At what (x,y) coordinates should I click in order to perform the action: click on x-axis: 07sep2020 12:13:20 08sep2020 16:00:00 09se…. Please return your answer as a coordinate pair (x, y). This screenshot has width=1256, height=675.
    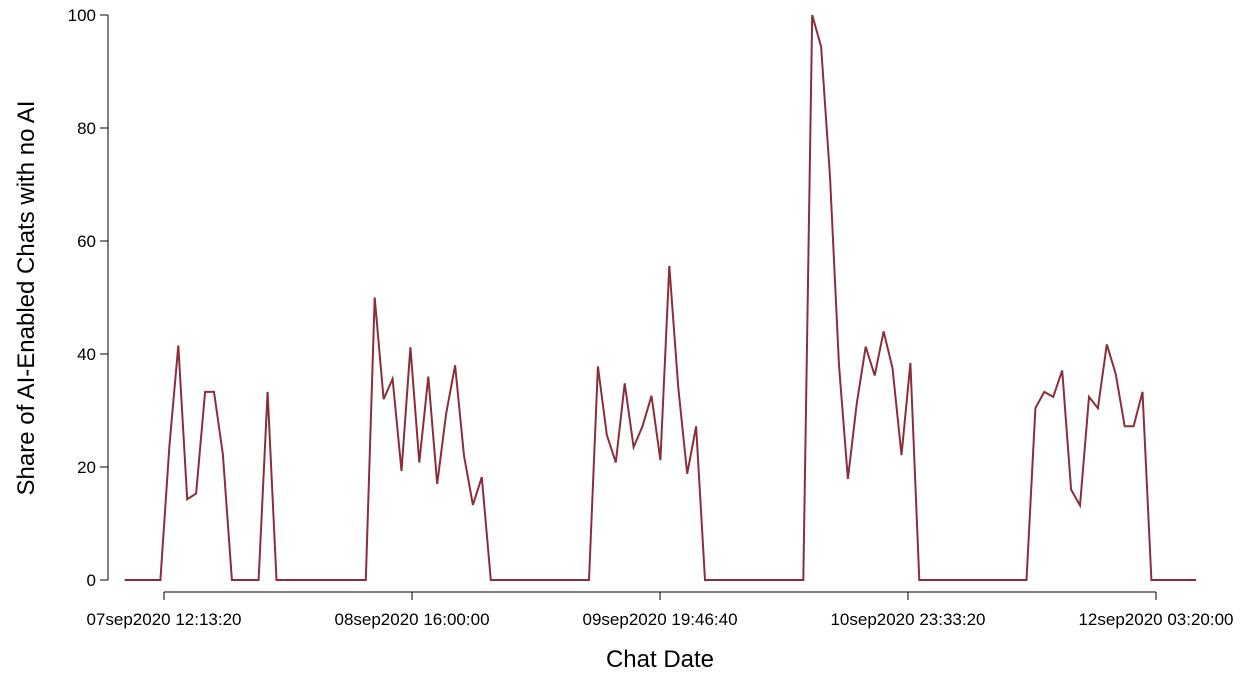
    Looking at the image, I should click on (660, 610).